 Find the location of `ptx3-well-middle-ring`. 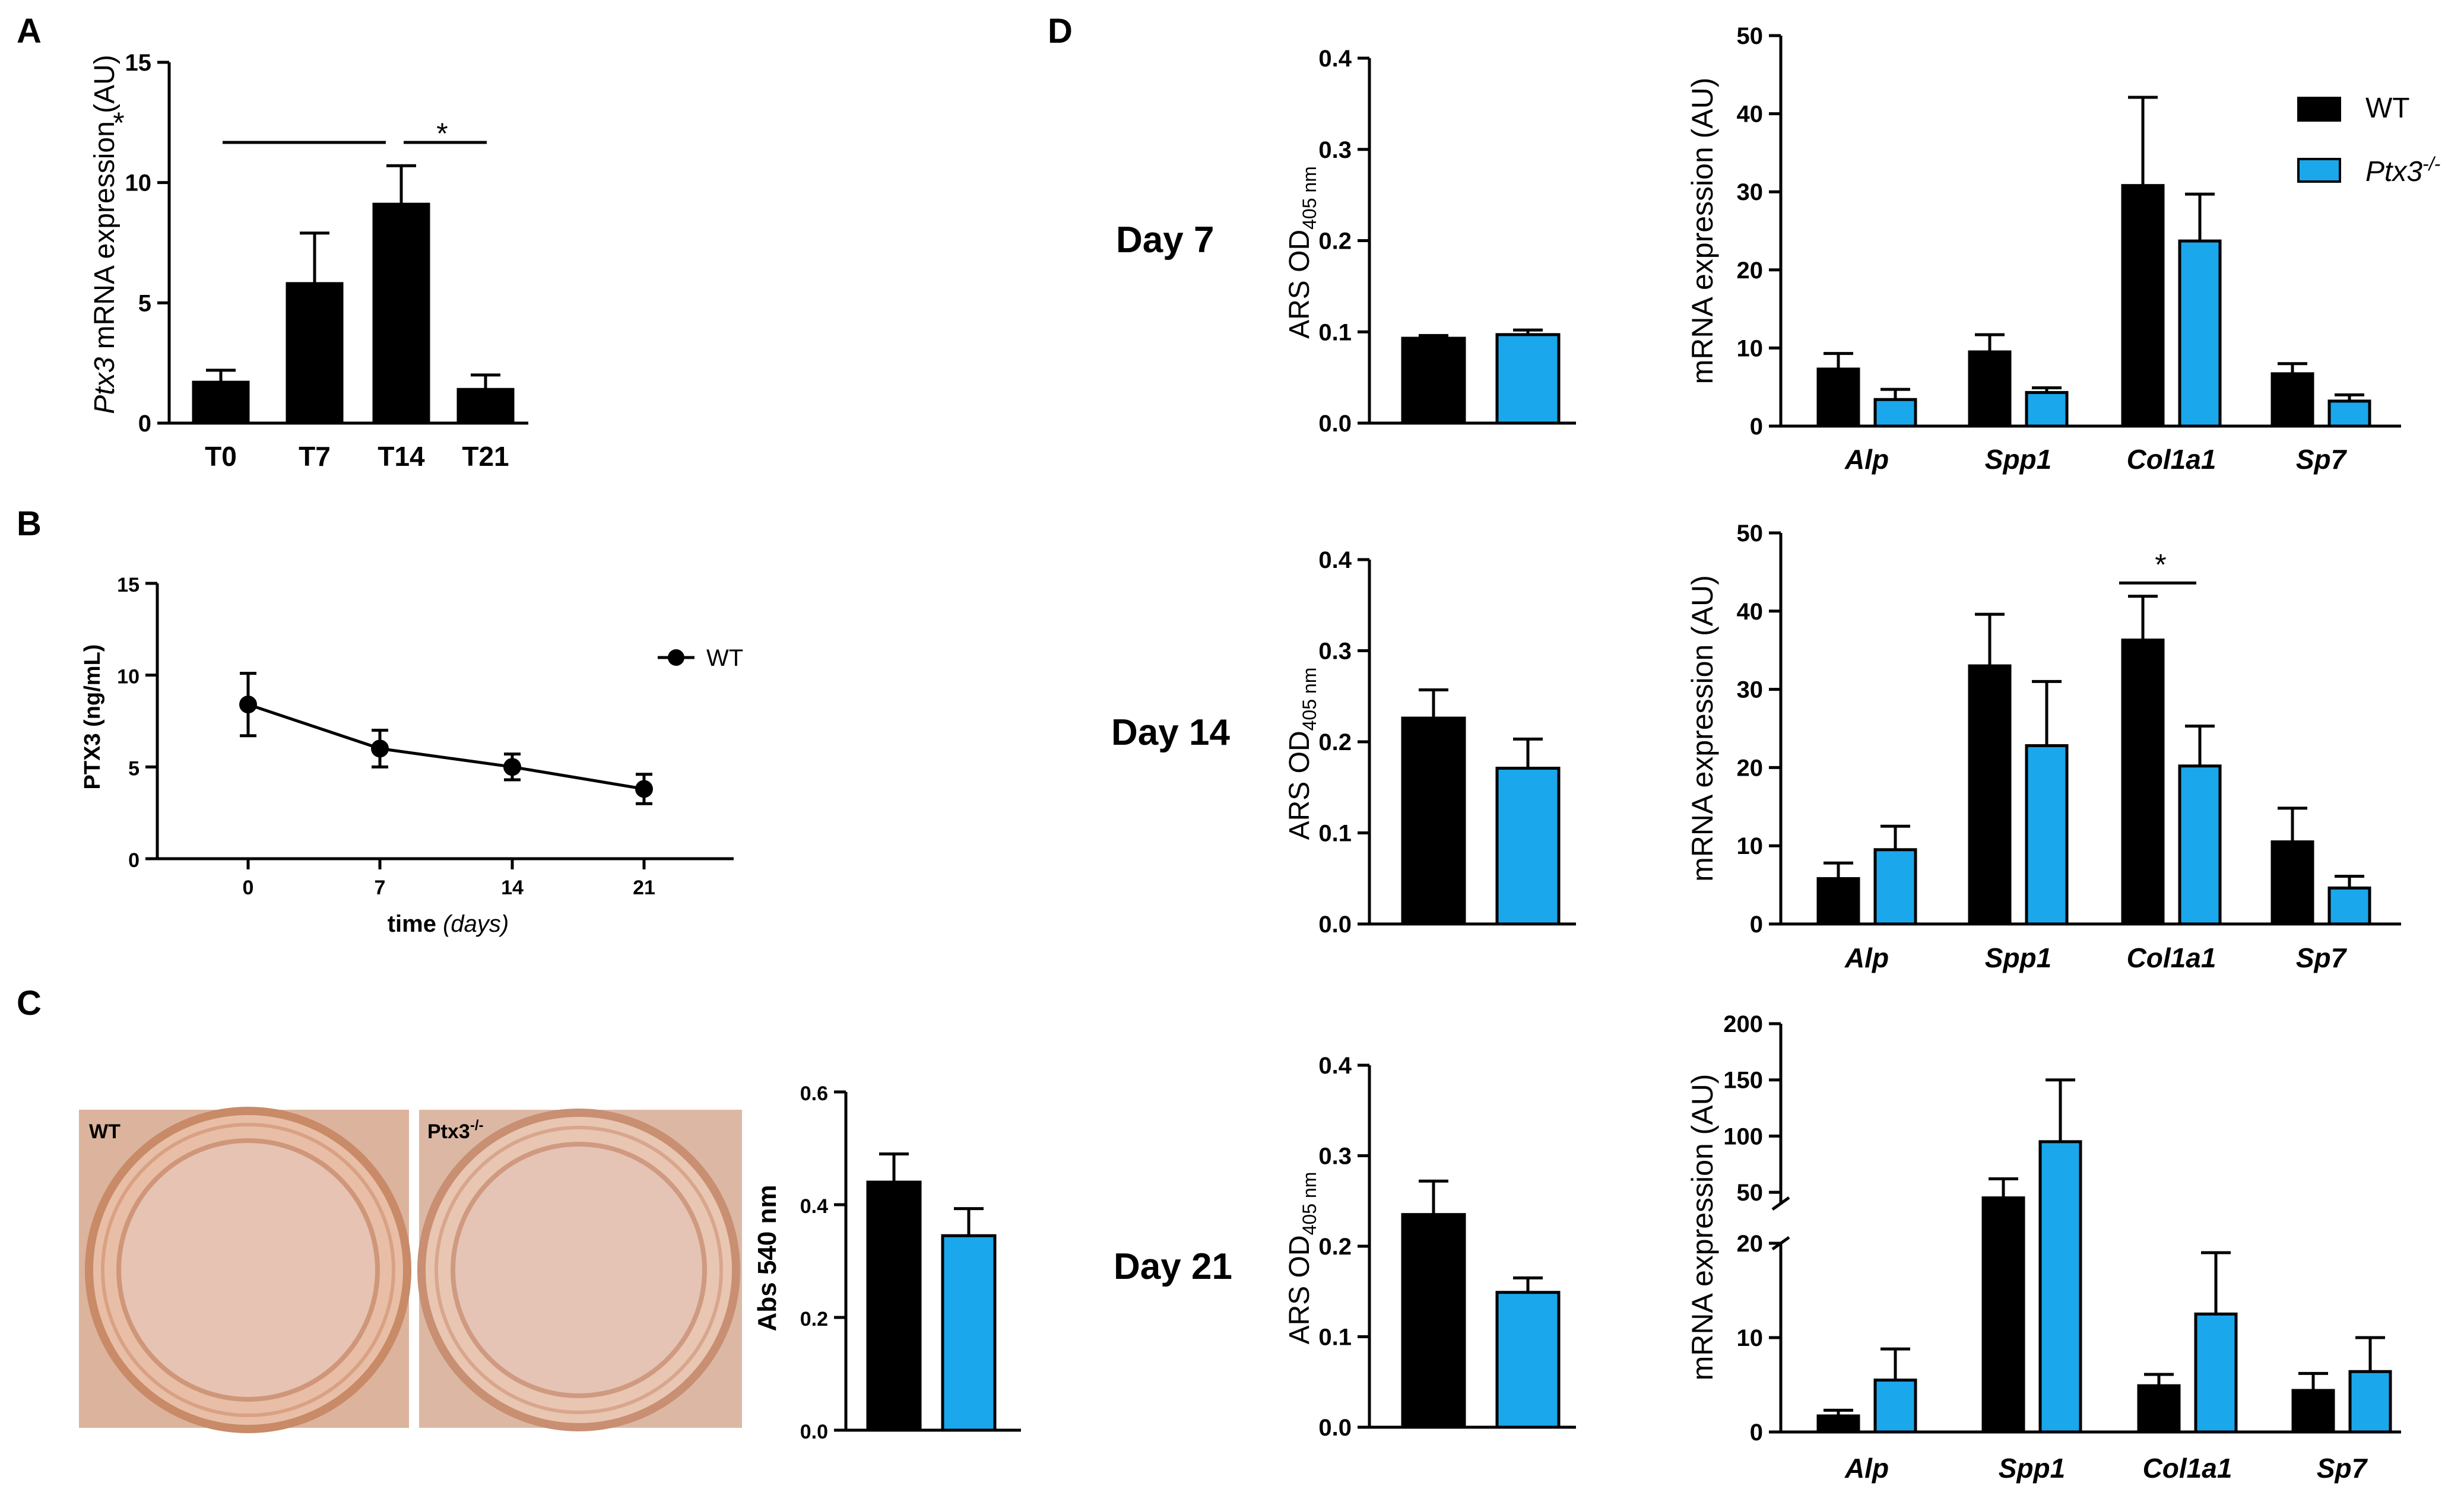

ptx3-well-middle-ring is located at coordinates (579, 1270).